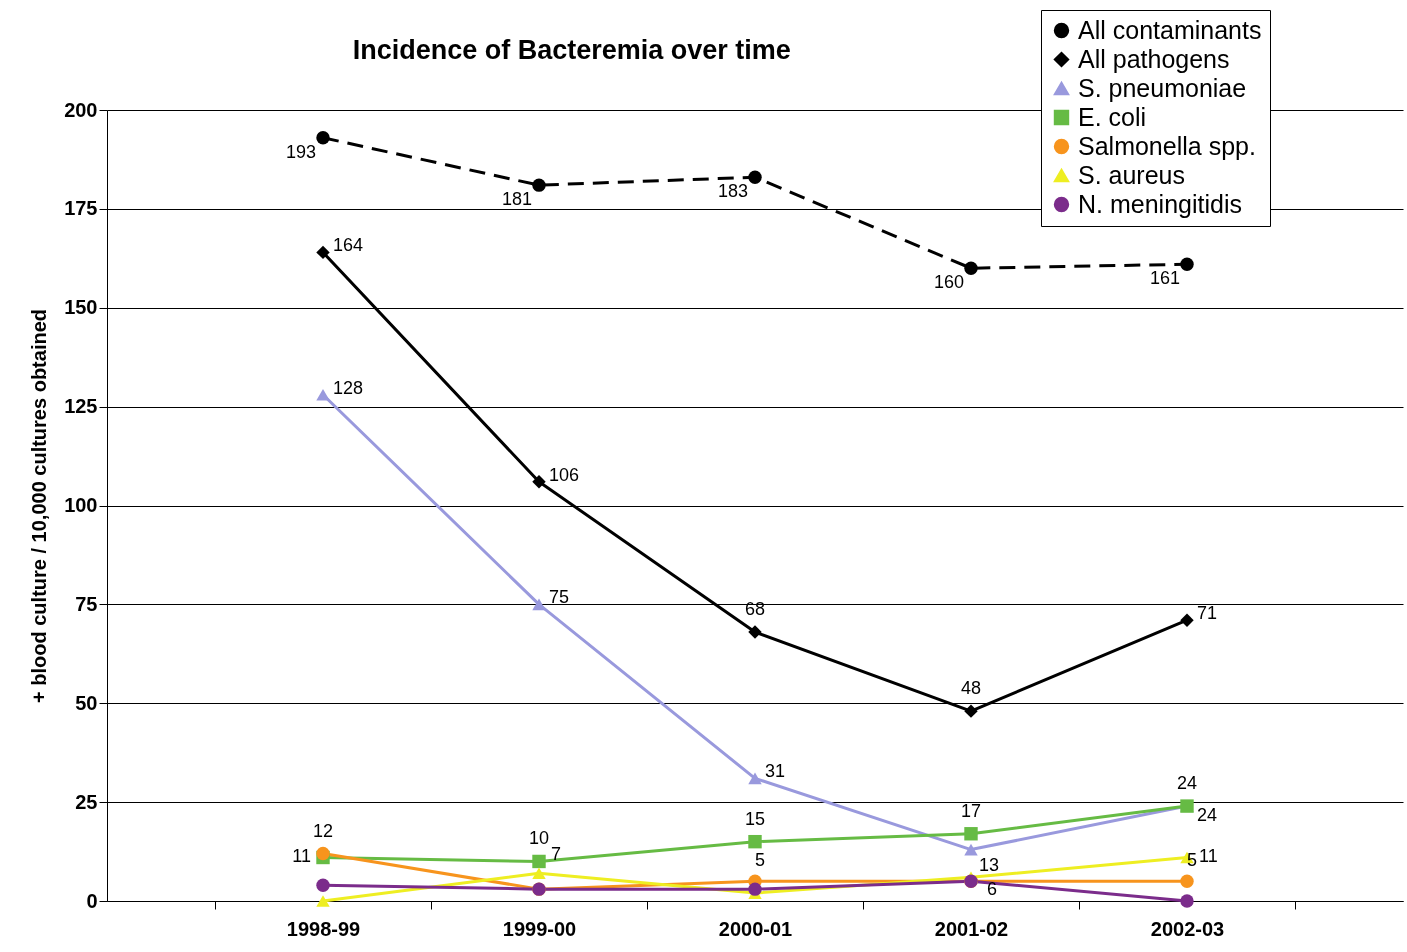 This screenshot has height=952, width=1407. Describe the element at coordinates (323, 928) in the screenshot. I see `x-tick-label: 1998-99` at that location.